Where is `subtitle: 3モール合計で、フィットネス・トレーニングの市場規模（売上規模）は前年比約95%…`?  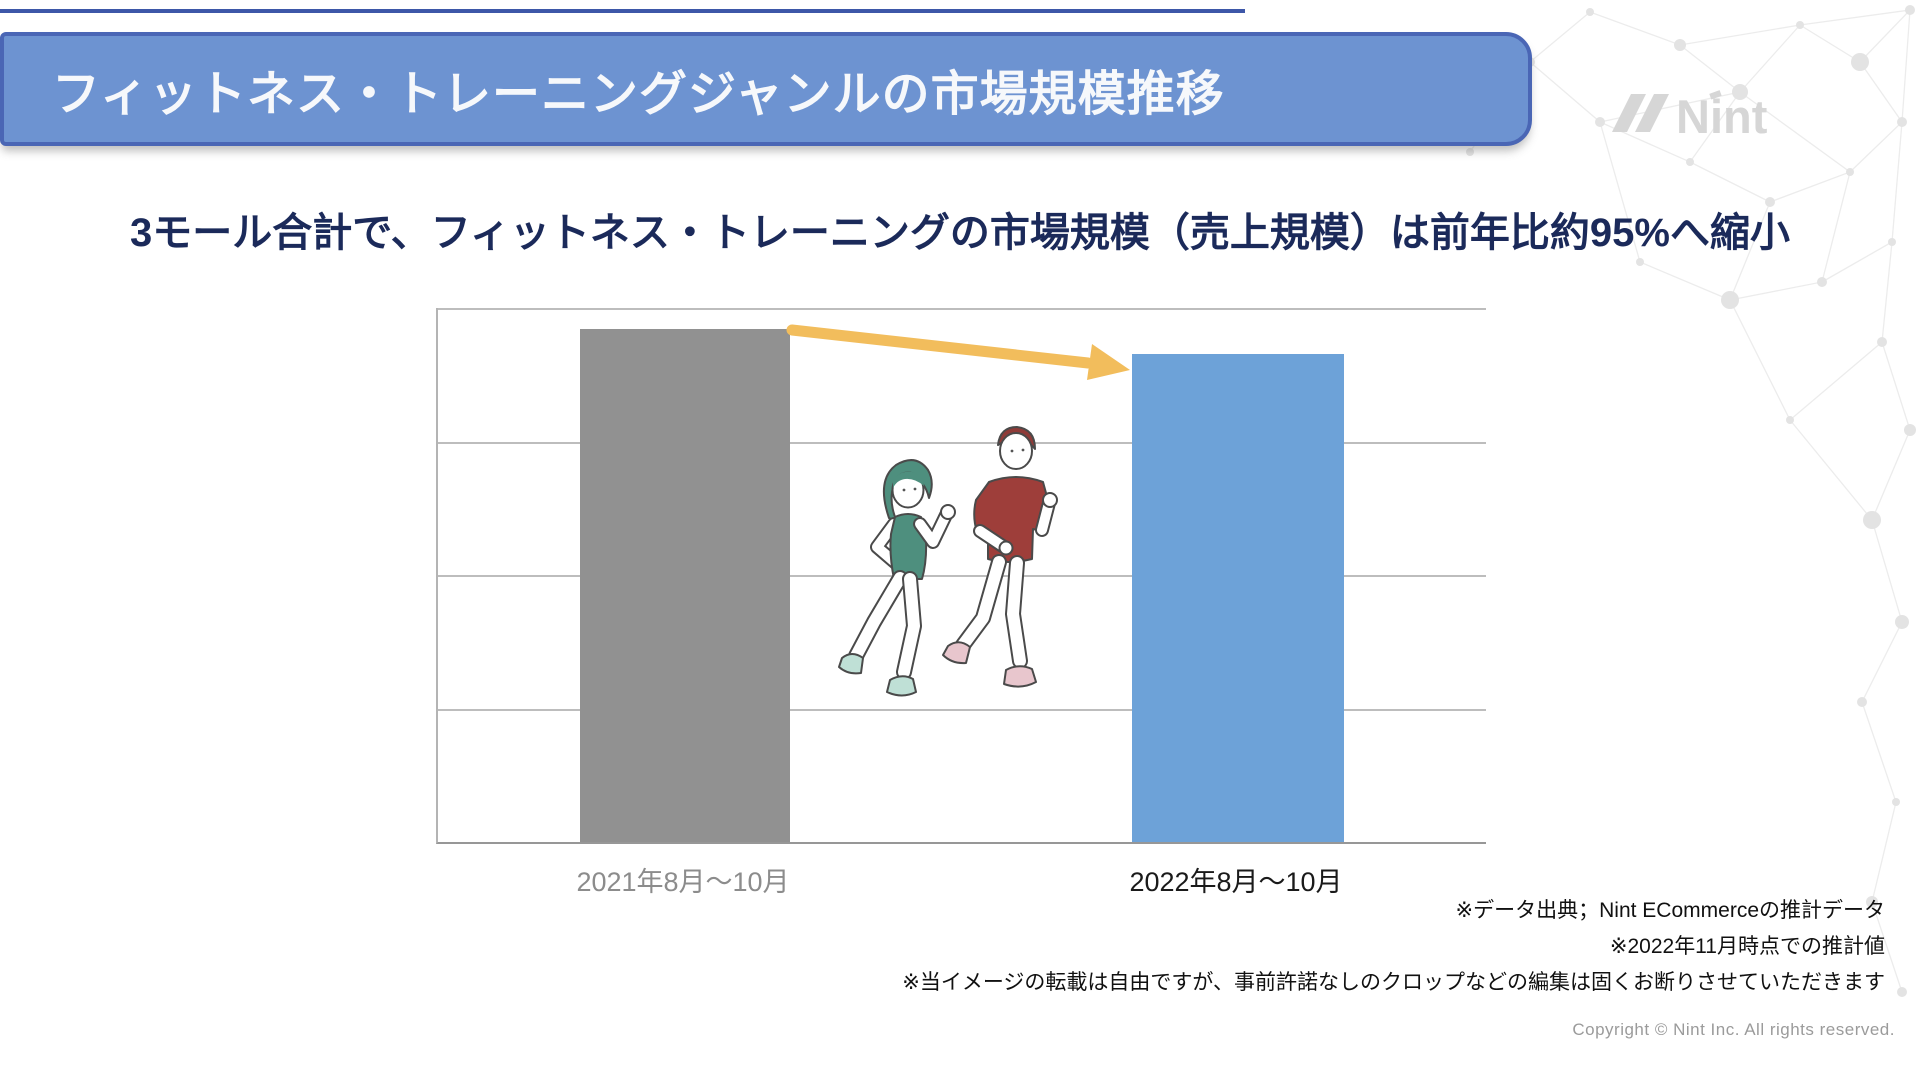
subtitle: 3モール合計で、フィットネス・トレーニングの市場規模（売上規模）は前年比約95%… is located at coordinates (960, 233).